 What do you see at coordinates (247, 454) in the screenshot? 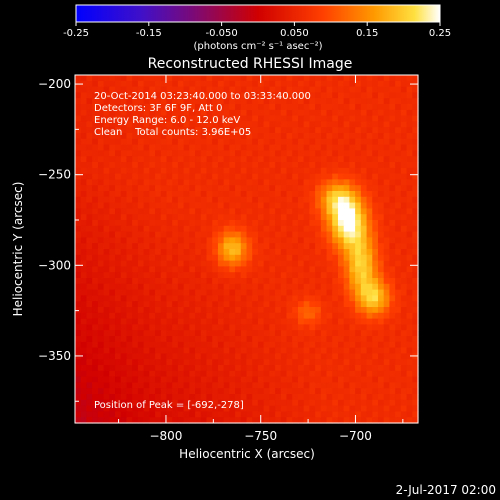
I see `x-axis-label: Heliocentric X (arcsec)` at bounding box center [247, 454].